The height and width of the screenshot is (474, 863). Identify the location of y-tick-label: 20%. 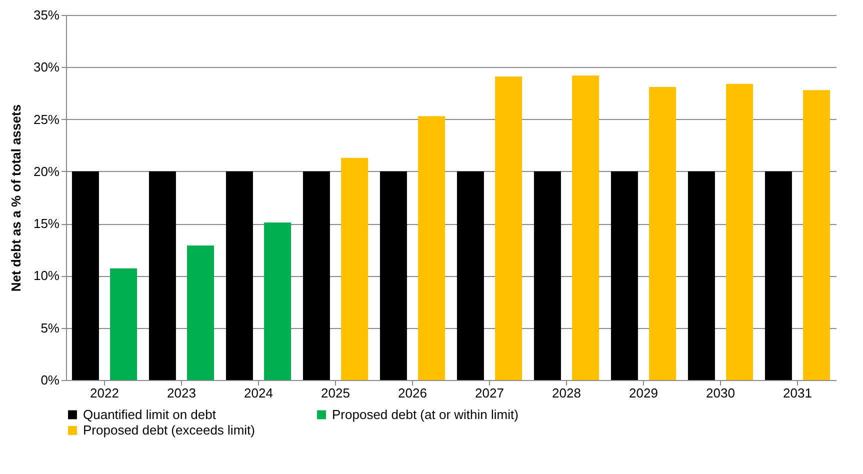
(46, 171).